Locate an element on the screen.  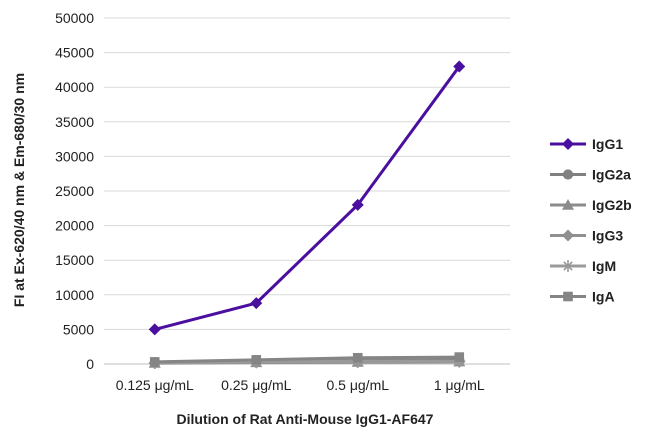
legend-item-igg1: IgG1 is located at coordinates (586, 144).